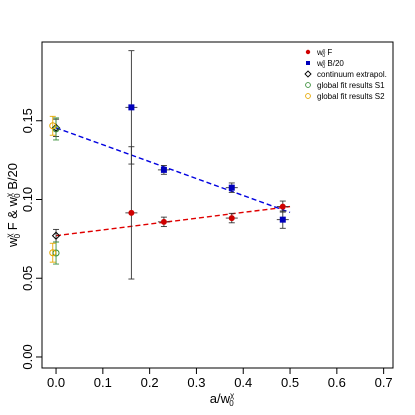  Describe the element at coordinates (231, 187) in the screenshot. I see `data-point-s1-p2` at that location.